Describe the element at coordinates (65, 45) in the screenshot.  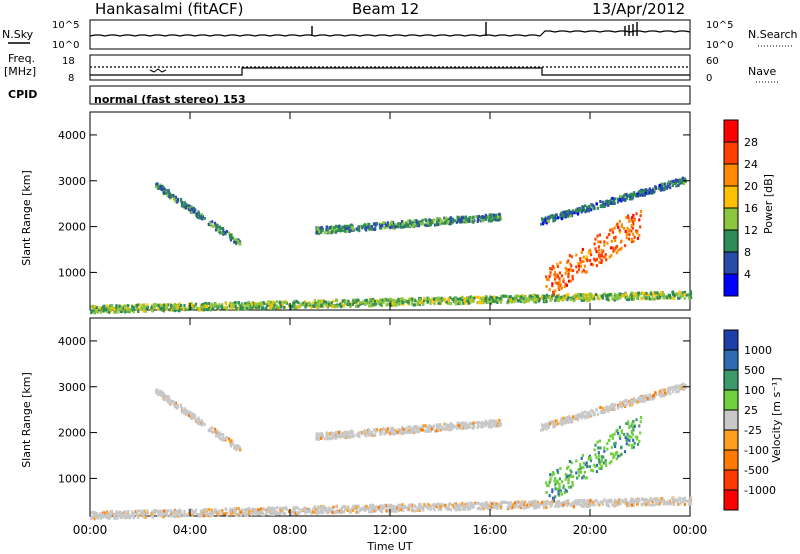
I see `nsky-tick-bottom: 10^0` at that location.